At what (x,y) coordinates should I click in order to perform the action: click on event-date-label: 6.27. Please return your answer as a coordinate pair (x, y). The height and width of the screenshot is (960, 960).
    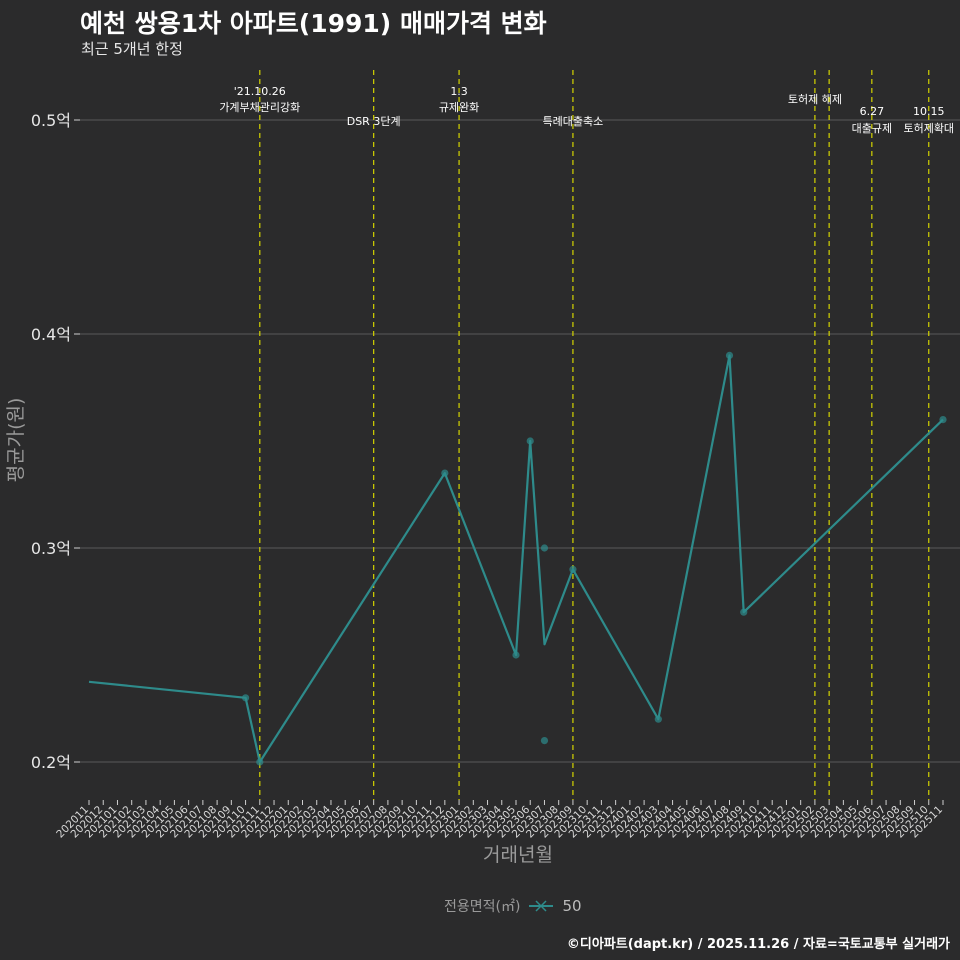
    Looking at the image, I should click on (872, 111).